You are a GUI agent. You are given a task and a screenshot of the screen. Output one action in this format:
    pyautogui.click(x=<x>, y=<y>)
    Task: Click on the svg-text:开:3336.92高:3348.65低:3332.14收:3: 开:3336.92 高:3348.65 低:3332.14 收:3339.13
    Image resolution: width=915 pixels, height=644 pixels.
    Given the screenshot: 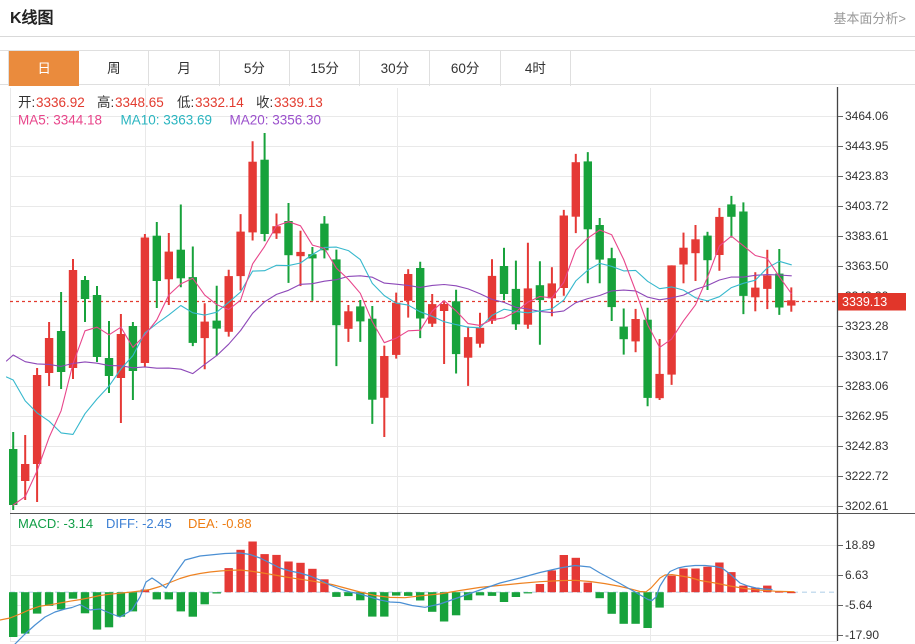 What is the action you would take?
    pyautogui.click(x=170, y=102)
    